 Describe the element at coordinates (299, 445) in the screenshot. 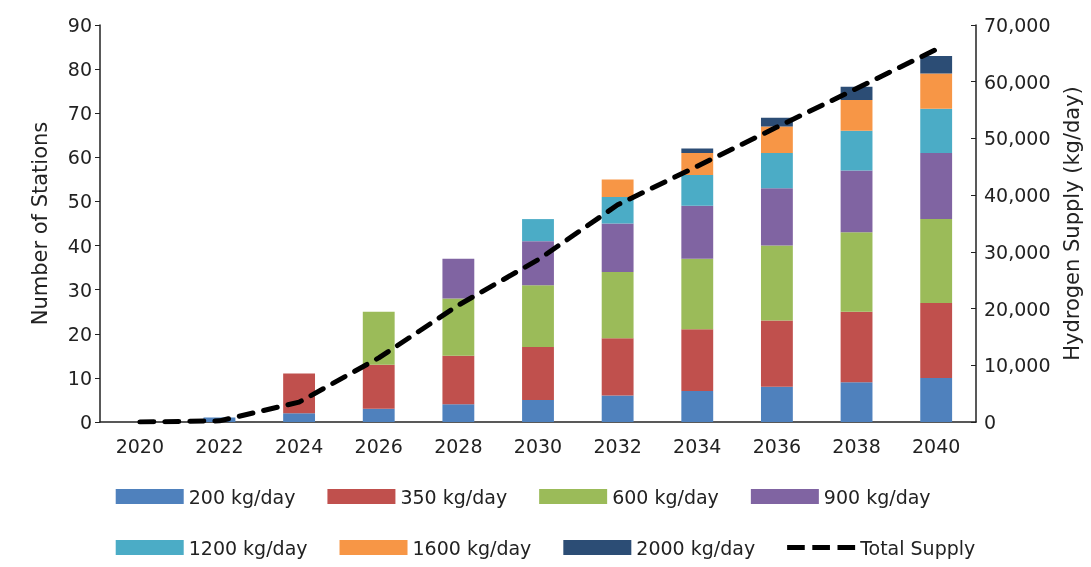

I see `x-tick-label: 2024` at that location.